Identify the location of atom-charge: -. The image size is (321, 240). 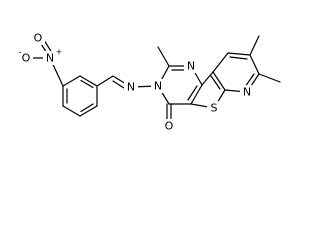
(20, 52).